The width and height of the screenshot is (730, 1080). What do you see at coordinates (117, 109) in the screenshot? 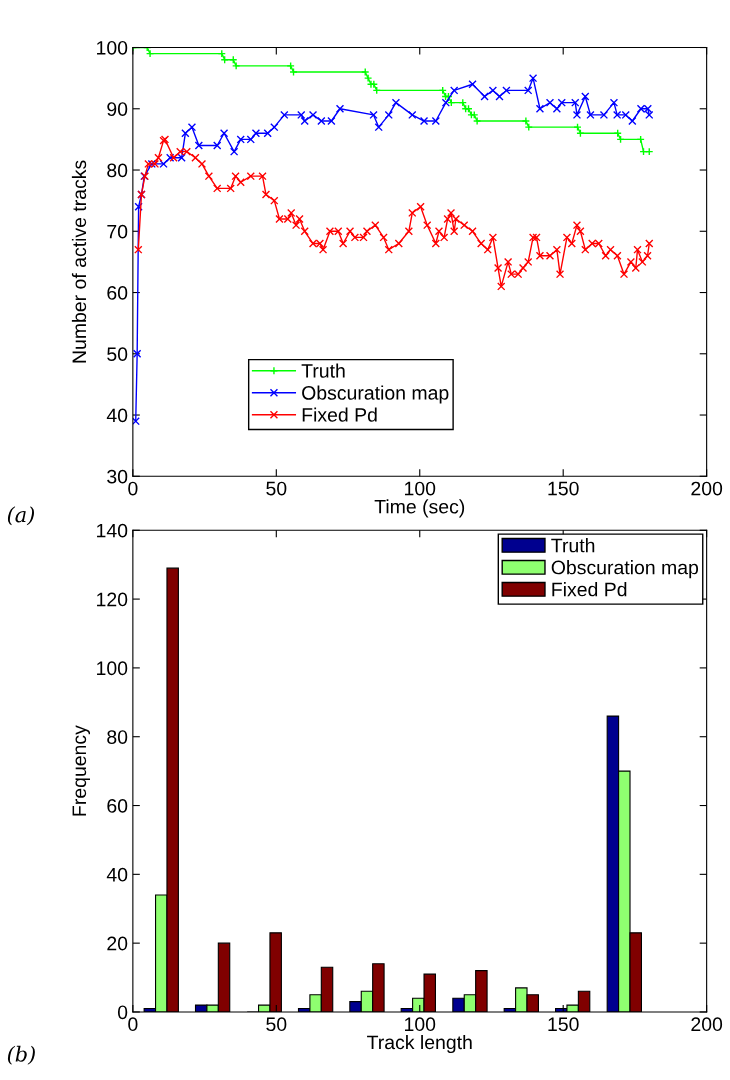
I see `y-tick-label: 90` at bounding box center [117, 109].